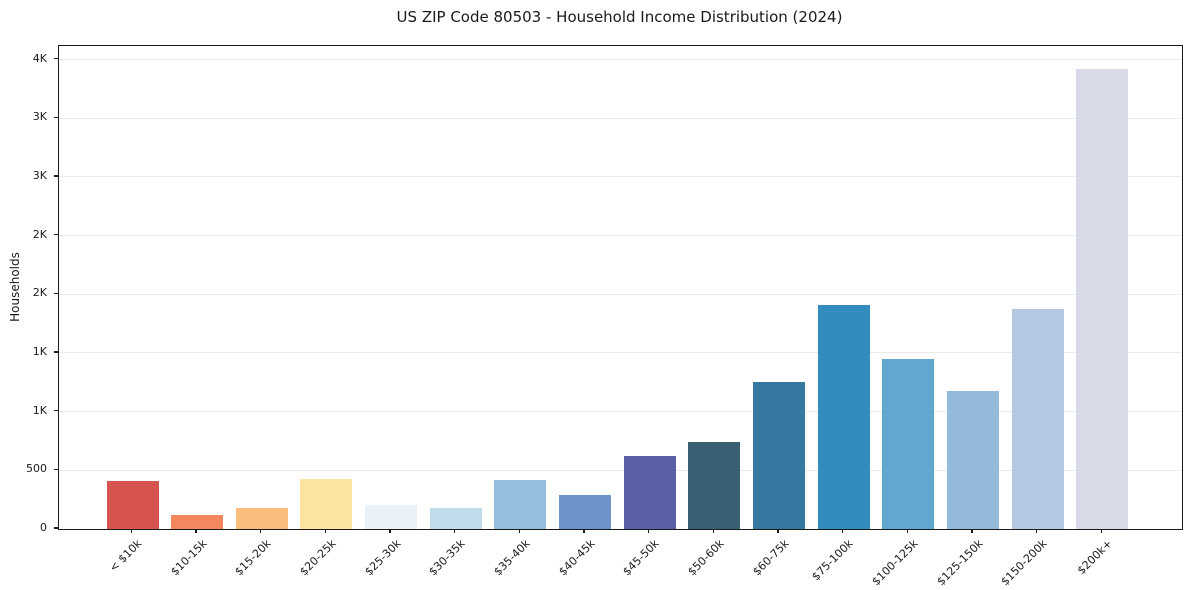 The width and height of the screenshot is (1189, 590). I want to click on bar-5060k, so click(714, 485).